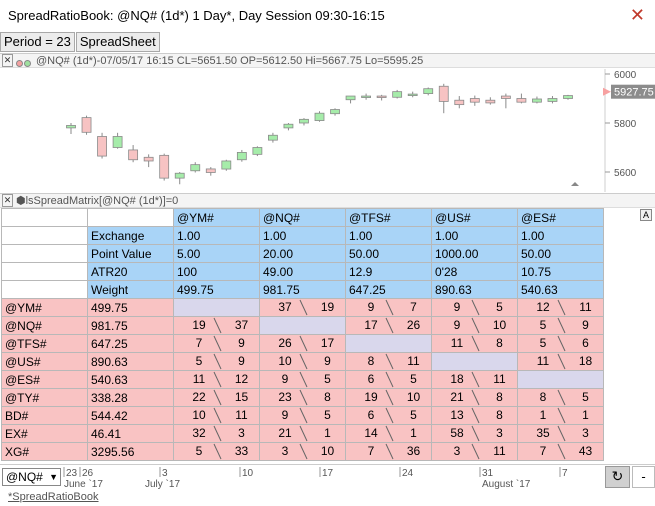 The height and width of the screenshot is (506, 655). What do you see at coordinates (506, 484) in the screenshot?
I see `time-label: August `17` at bounding box center [506, 484].